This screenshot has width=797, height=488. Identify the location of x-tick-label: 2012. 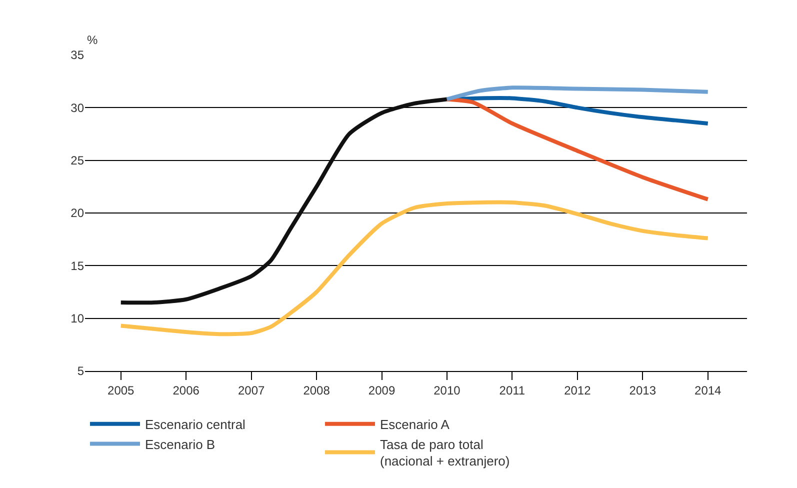
(578, 390).